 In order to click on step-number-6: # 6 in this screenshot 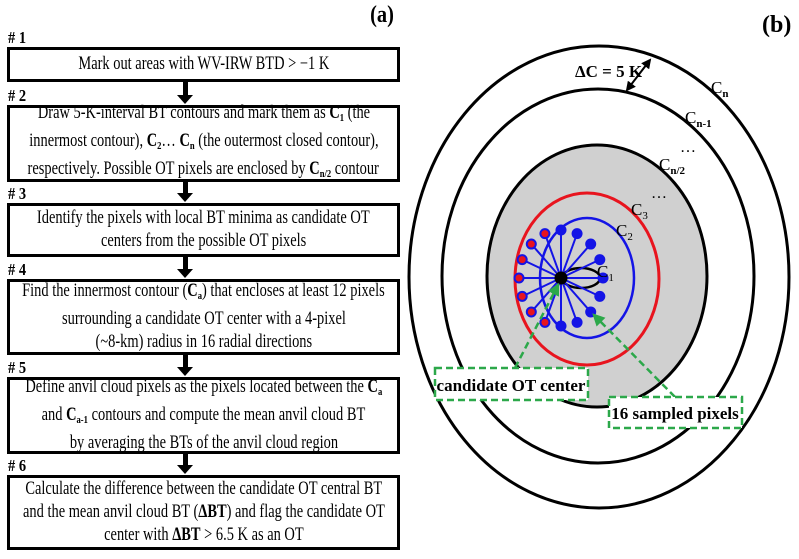, I will do `click(17, 465)`.